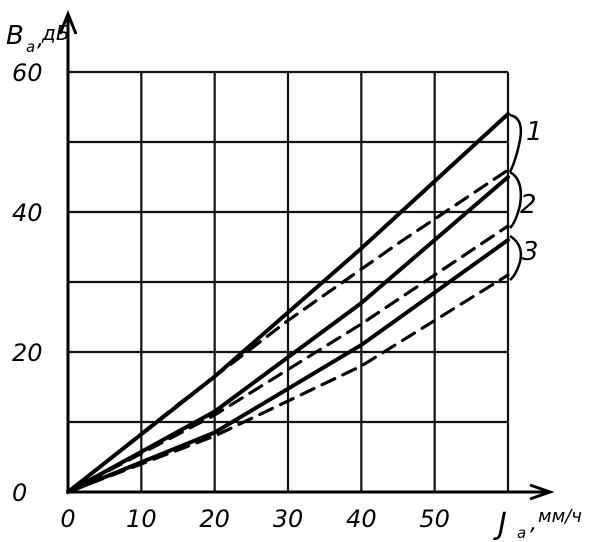 This screenshot has width=616, height=542. Describe the element at coordinates (528, 205) in the screenshot. I see `curve-label-2: 2` at that location.